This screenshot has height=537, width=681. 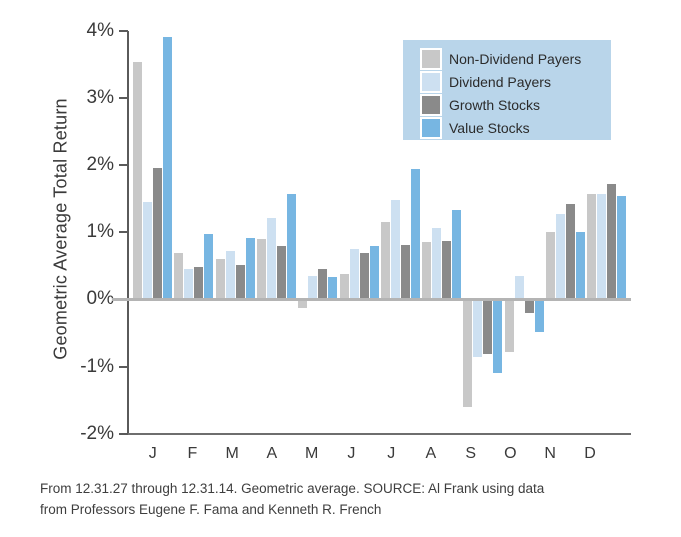 I want to click on legend-label: Dividend Payers, so click(x=500, y=81).